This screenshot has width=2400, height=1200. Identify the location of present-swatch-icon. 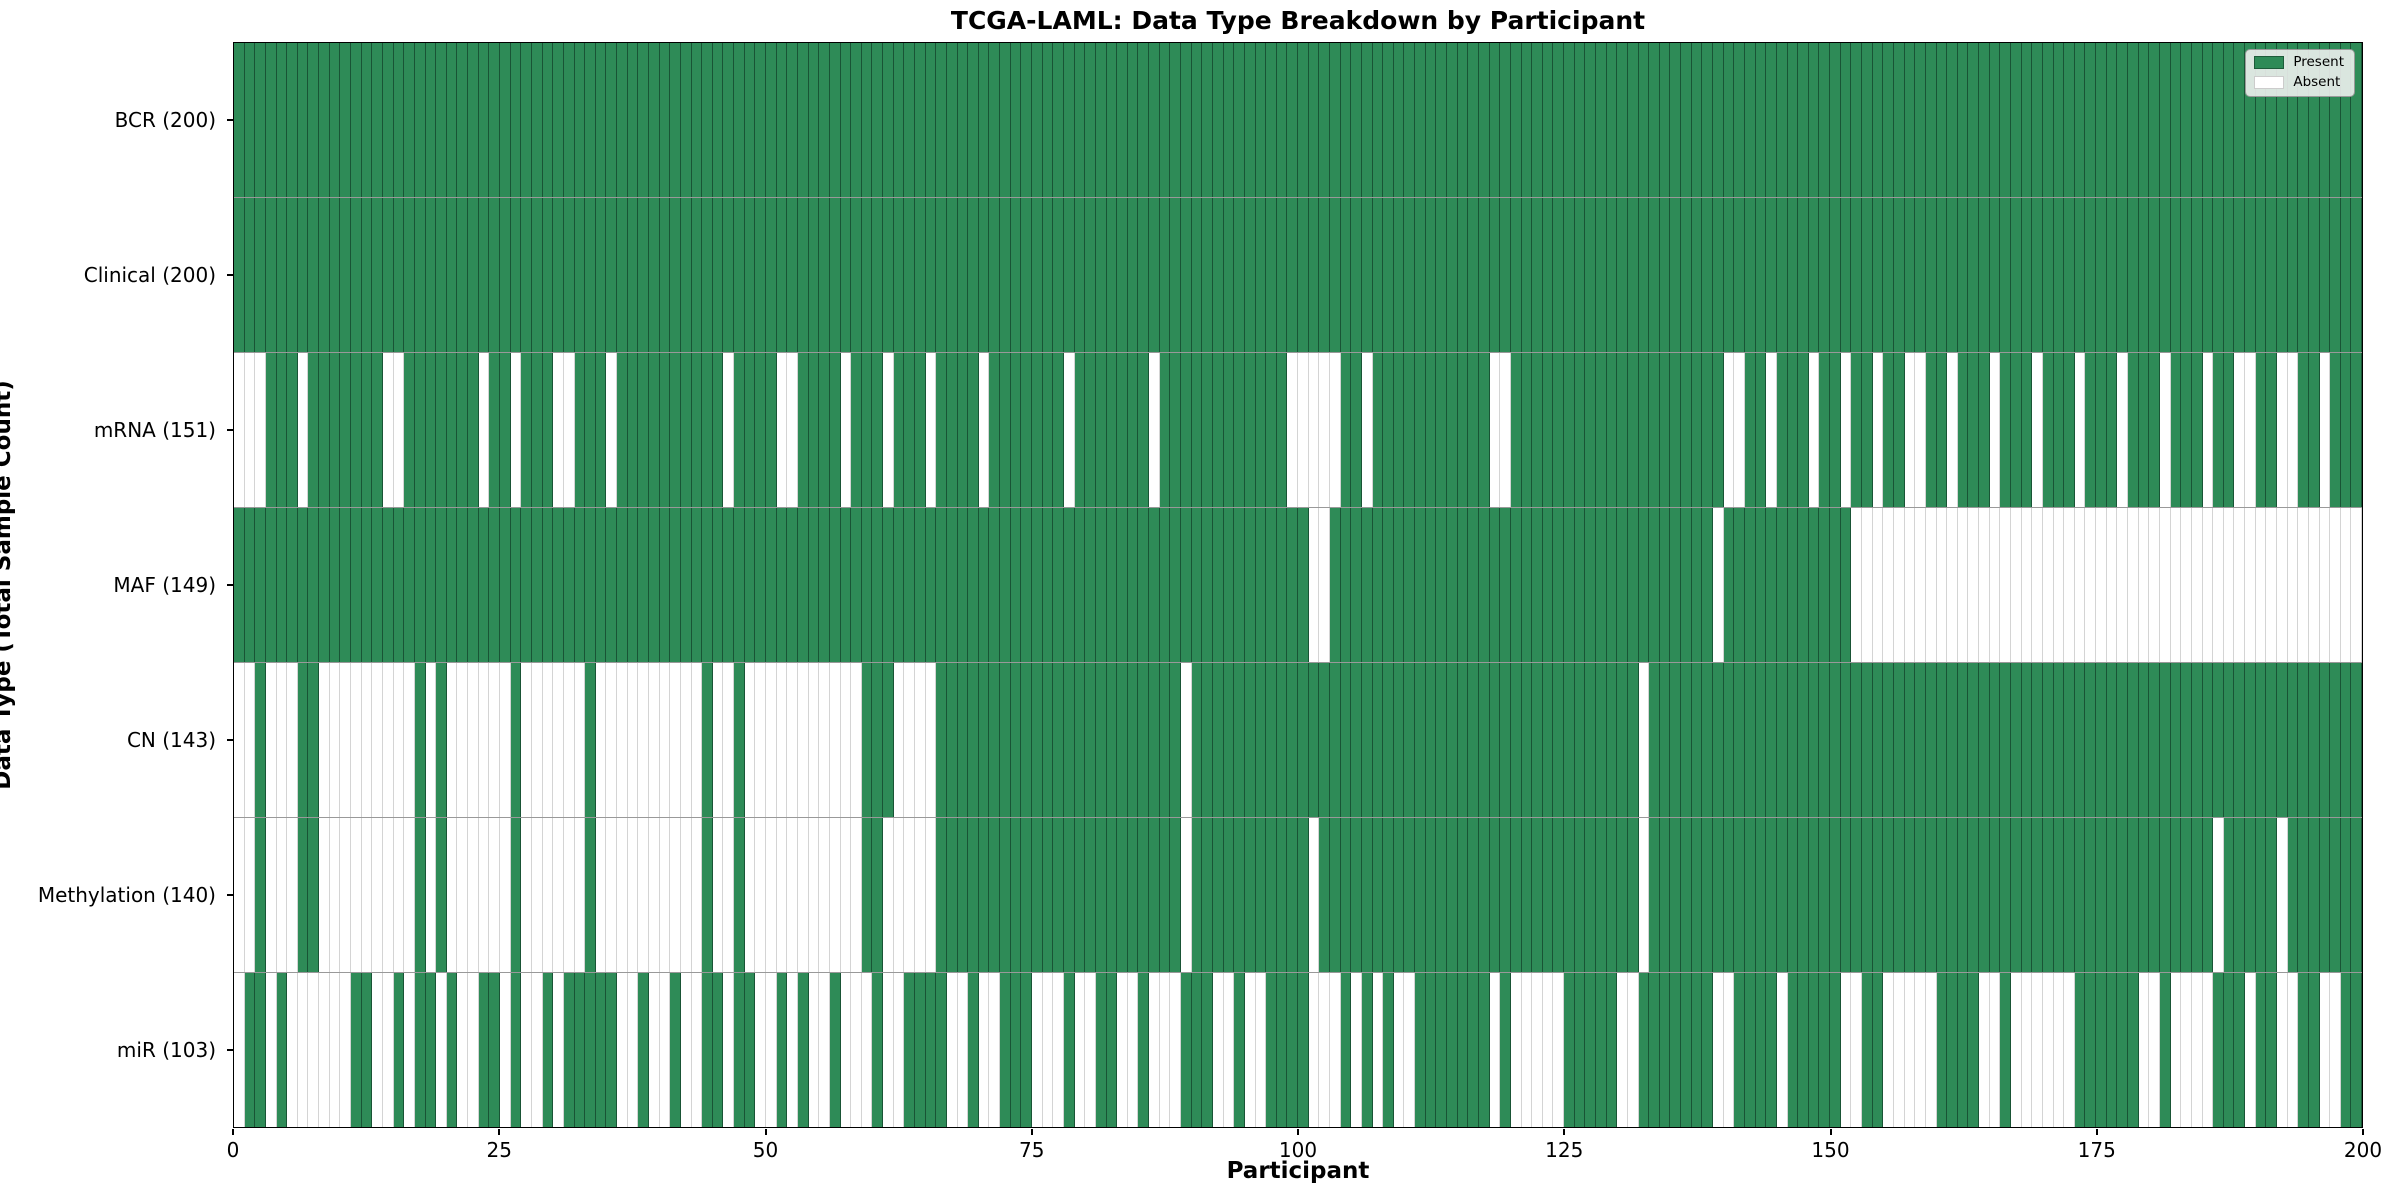
(2269, 62).